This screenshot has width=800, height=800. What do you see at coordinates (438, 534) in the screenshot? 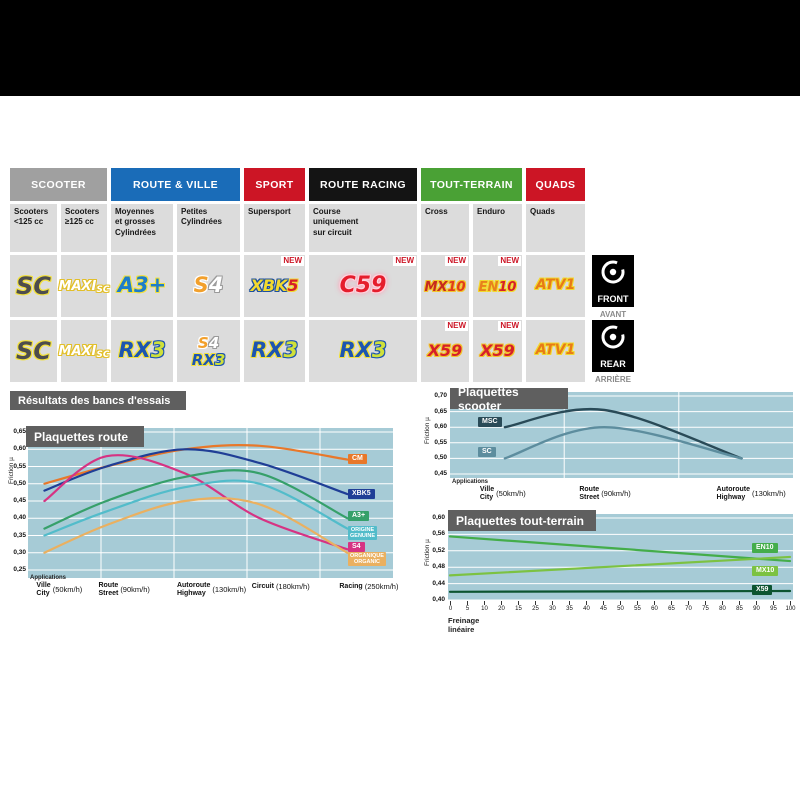
I see `chart-2-ytick: 0,56` at bounding box center [438, 534].